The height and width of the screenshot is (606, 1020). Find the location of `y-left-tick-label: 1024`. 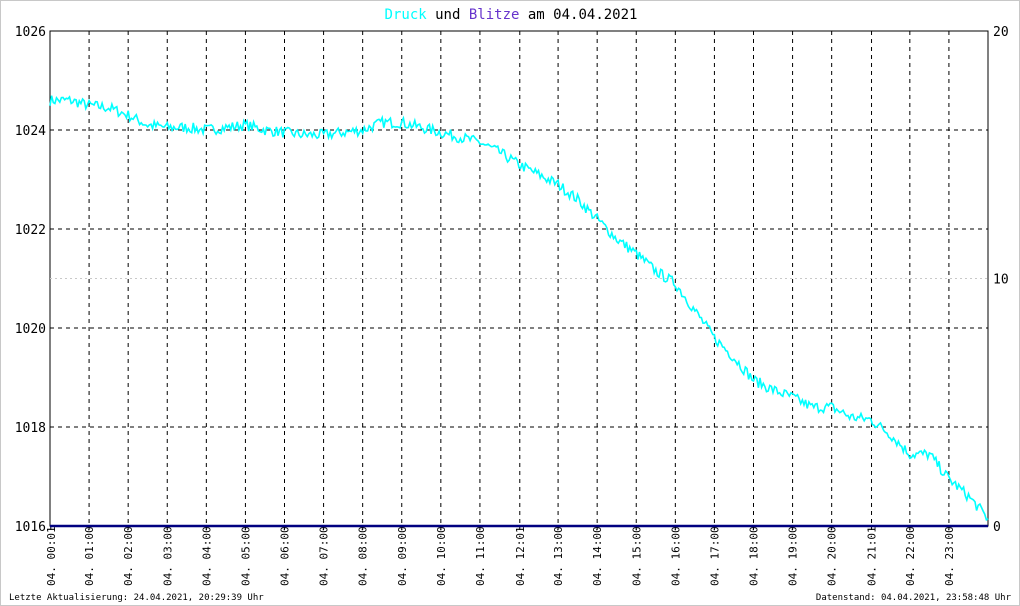

y-left-tick-label: 1024 is located at coordinates (30, 131).